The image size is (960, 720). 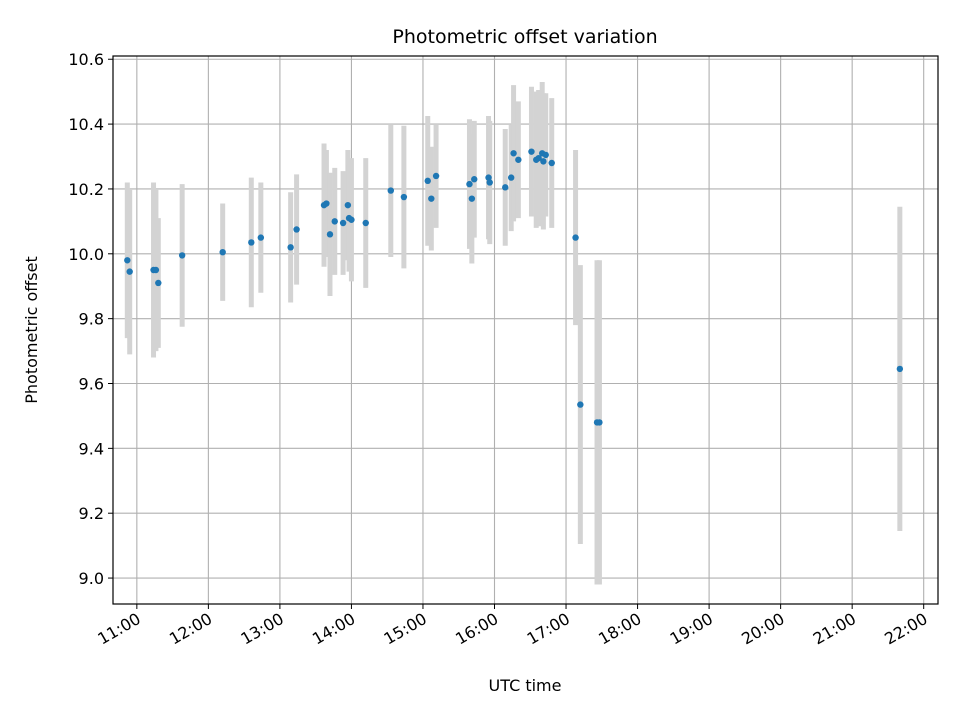 I want to click on y-tick-label: 10.2, so click(x=86, y=189).